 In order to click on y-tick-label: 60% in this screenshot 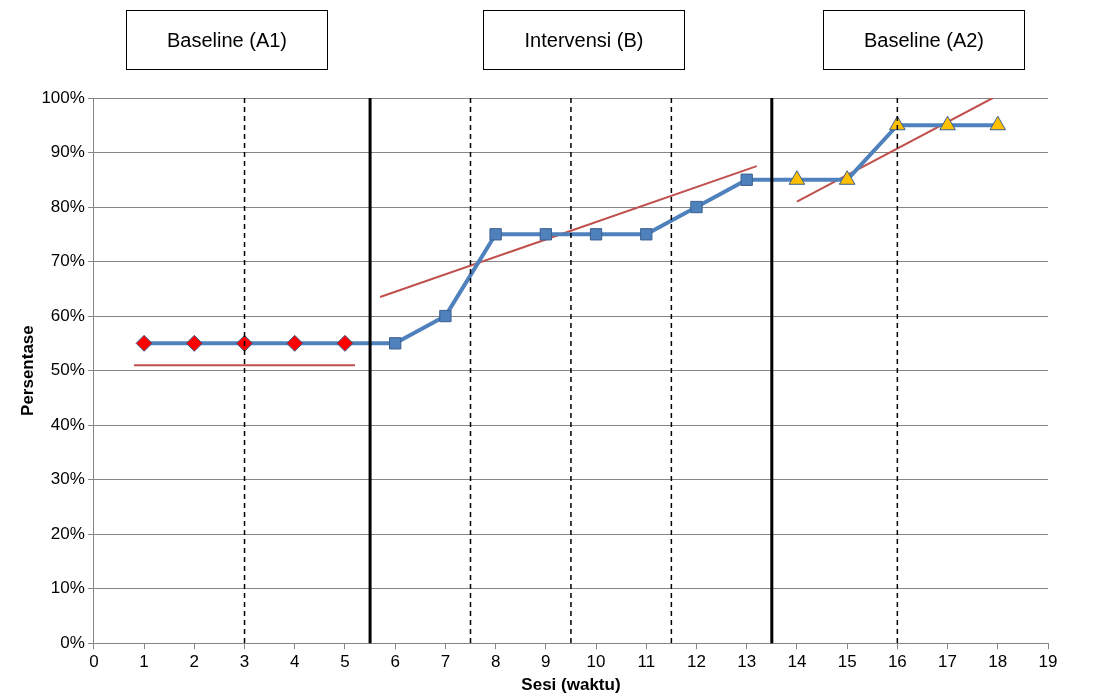, I will do `click(67, 315)`.